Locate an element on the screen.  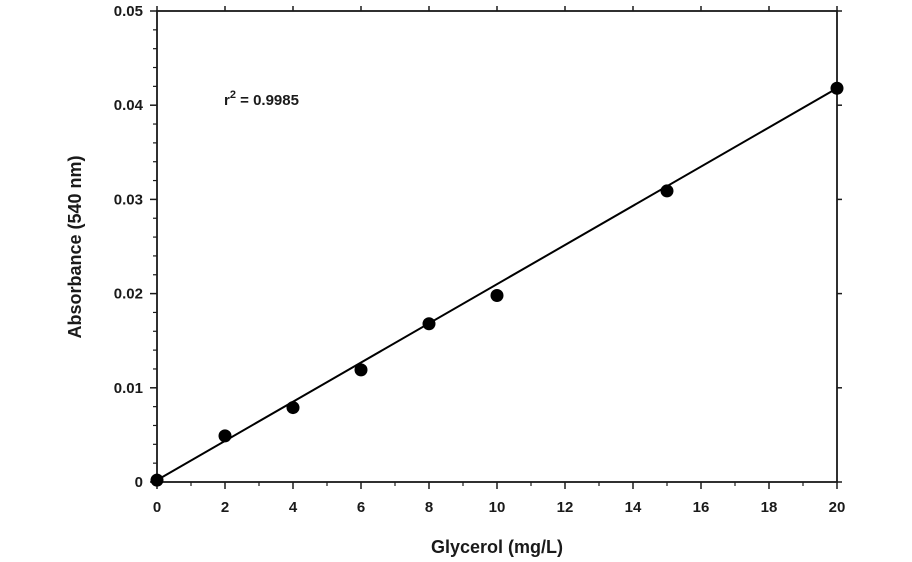
x-tick-label: 18 is located at coordinates (769, 507).